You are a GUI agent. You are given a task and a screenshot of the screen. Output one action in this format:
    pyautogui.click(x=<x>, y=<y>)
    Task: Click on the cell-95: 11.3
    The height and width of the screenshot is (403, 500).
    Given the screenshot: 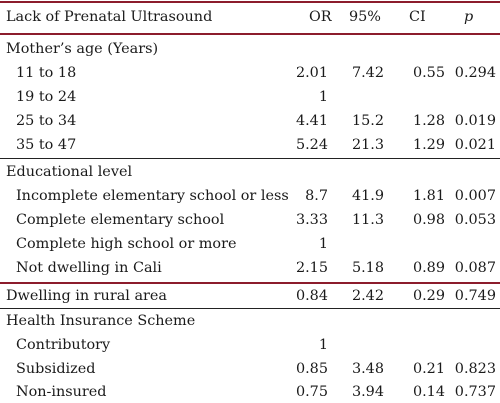 What is the action you would take?
    pyautogui.click(x=367, y=220)
    